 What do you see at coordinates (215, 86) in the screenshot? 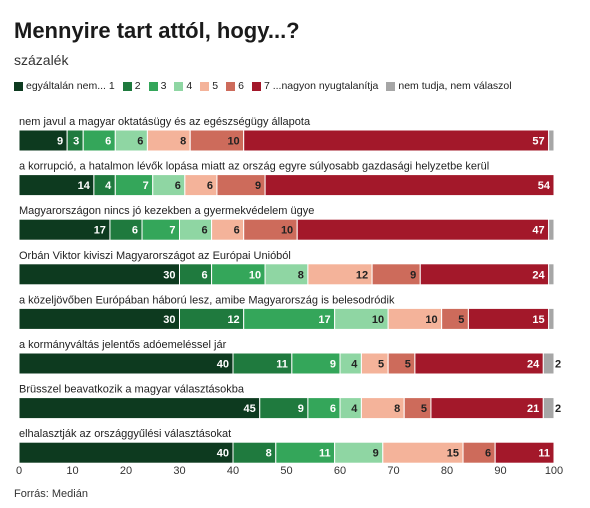
I see `legend-label: 5` at bounding box center [215, 86].